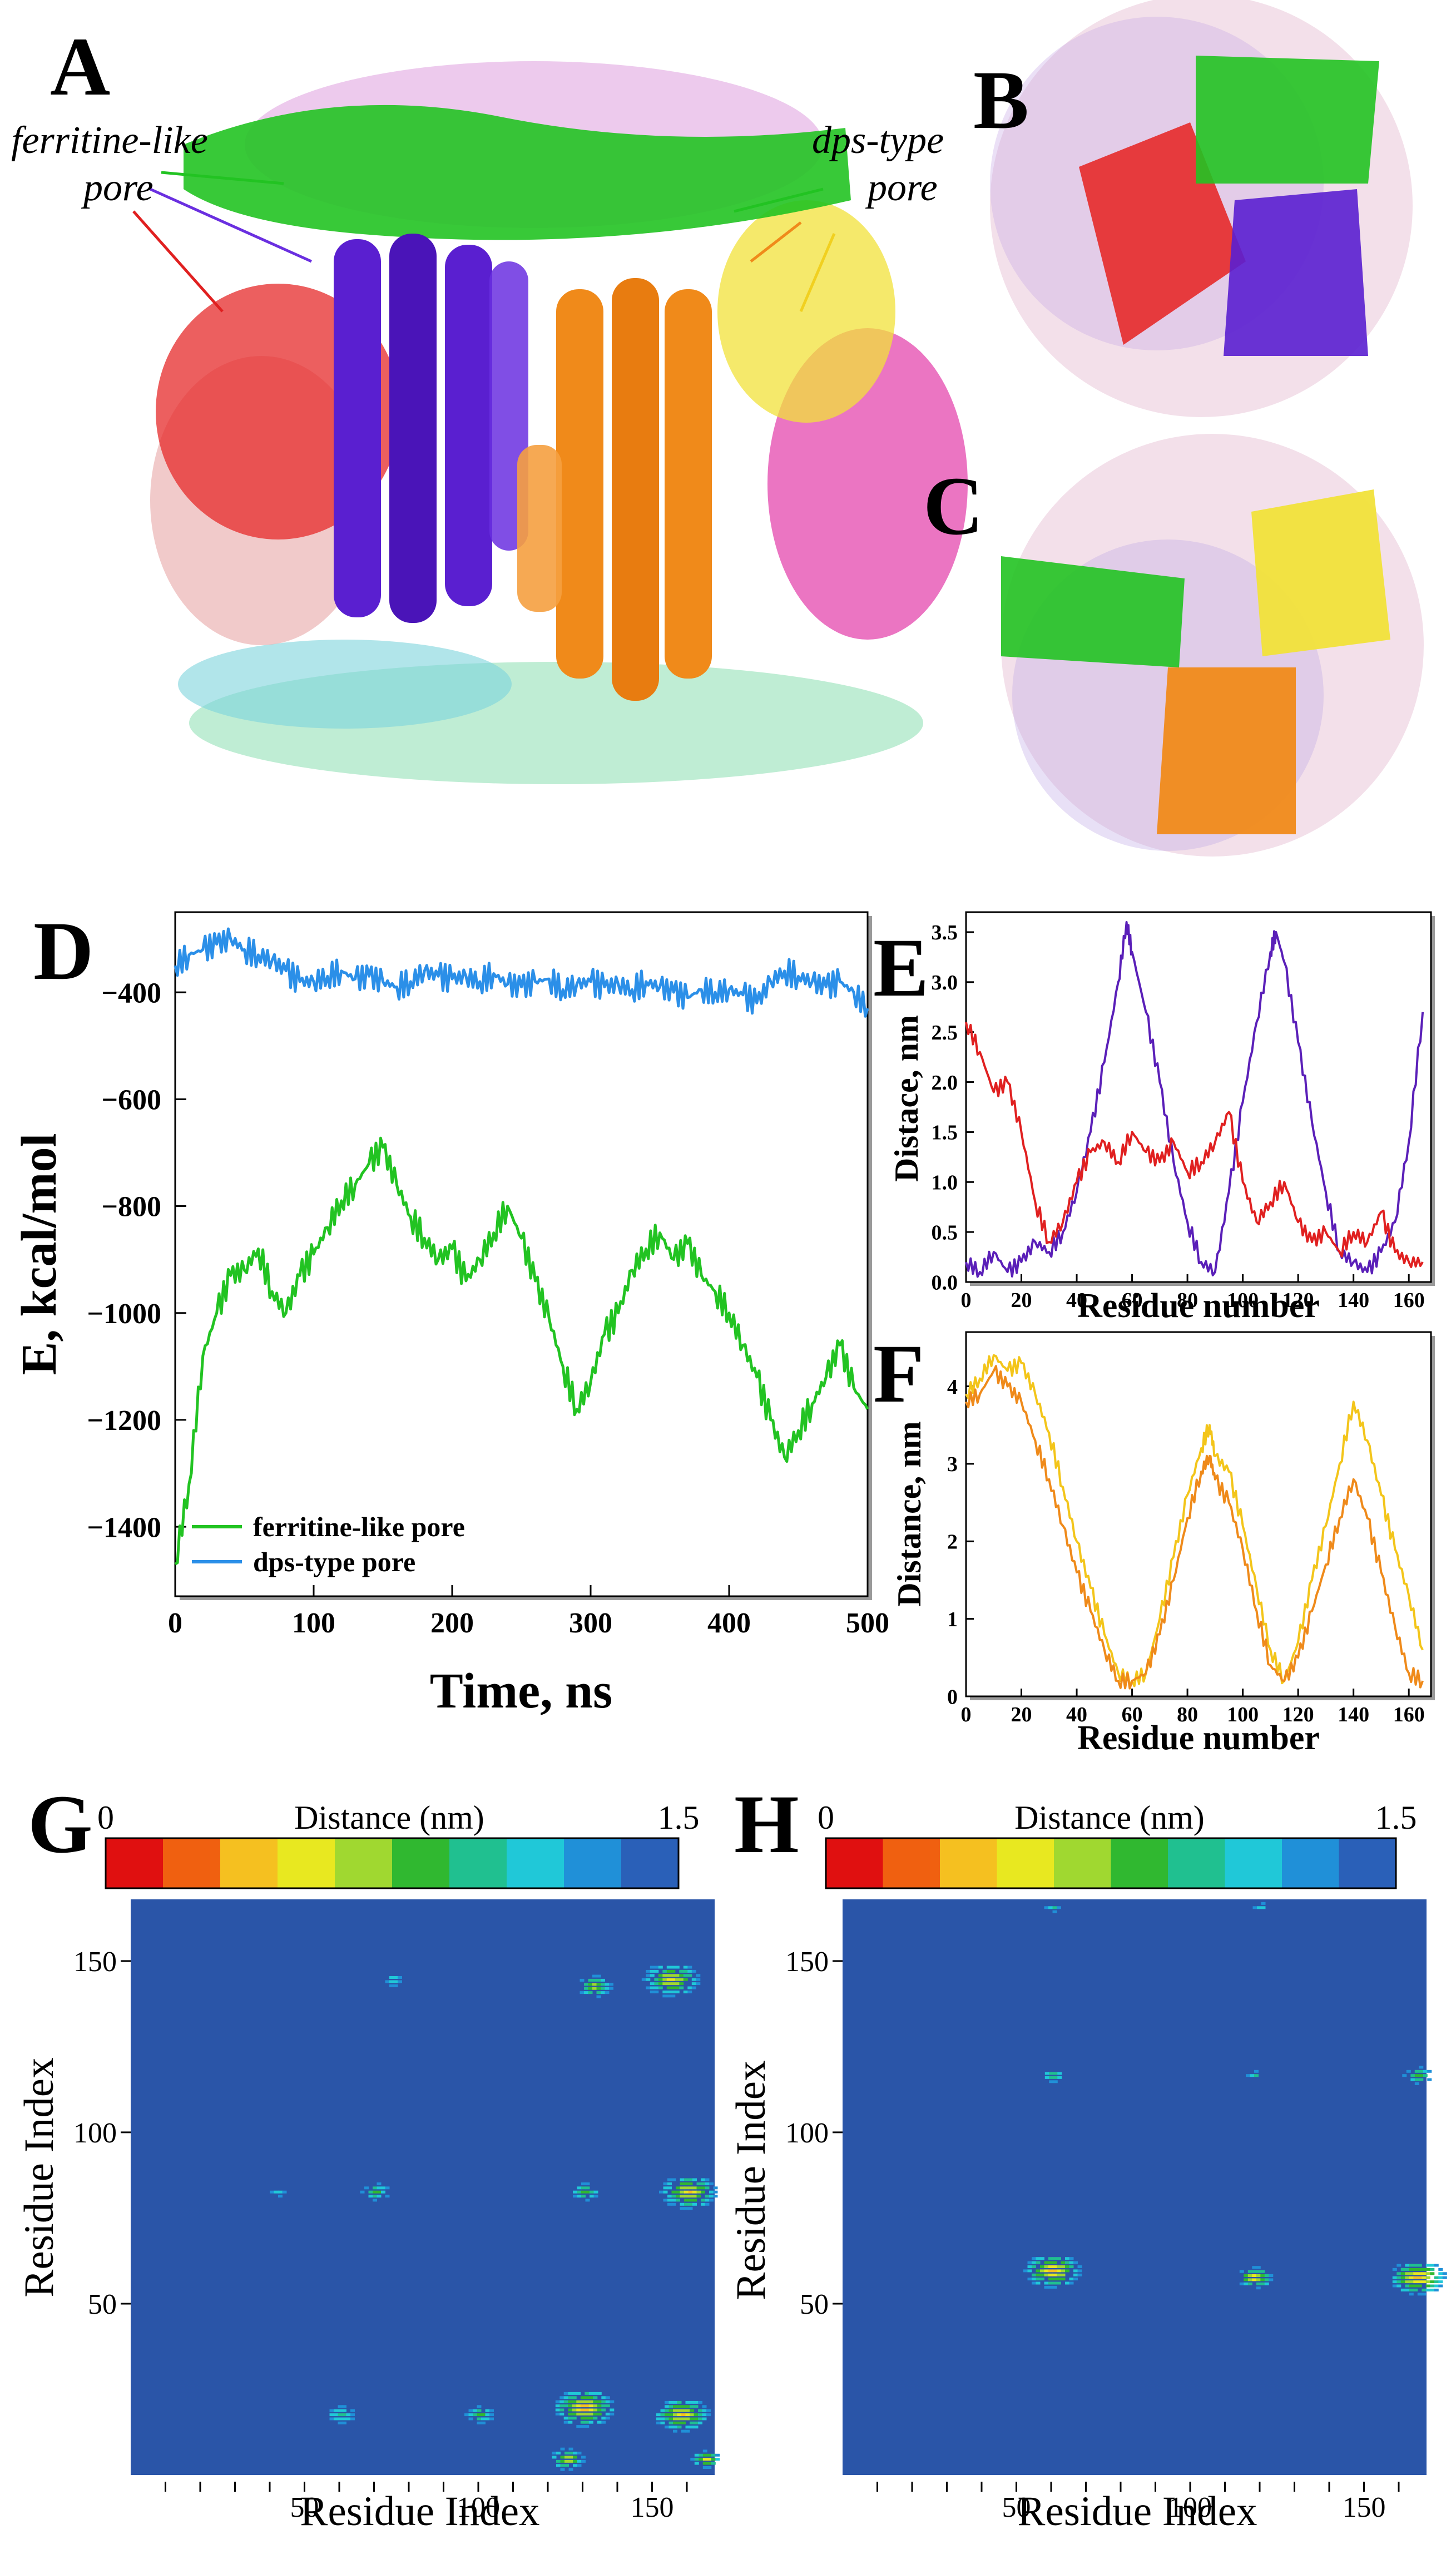 The width and height of the screenshot is (1456, 2564). I want to click on chart-H-ylabel: Residue Index, so click(751, 2180).